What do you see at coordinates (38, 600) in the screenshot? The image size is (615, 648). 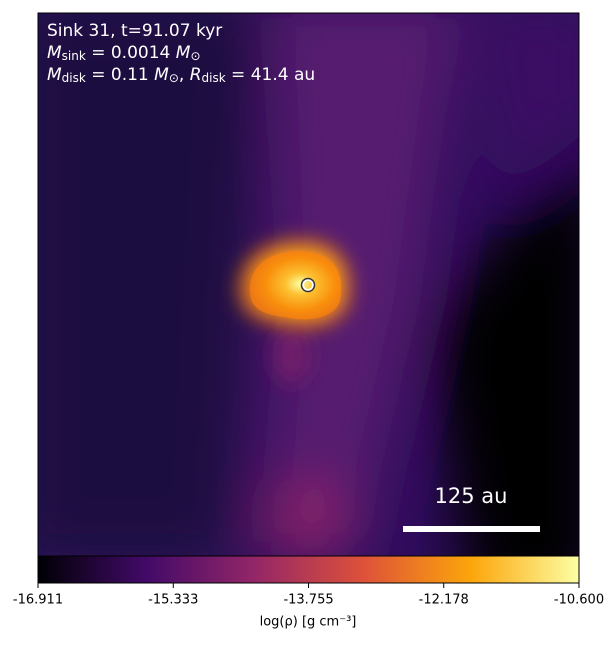 I see `tick-label: -16.911` at bounding box center [38, 600].